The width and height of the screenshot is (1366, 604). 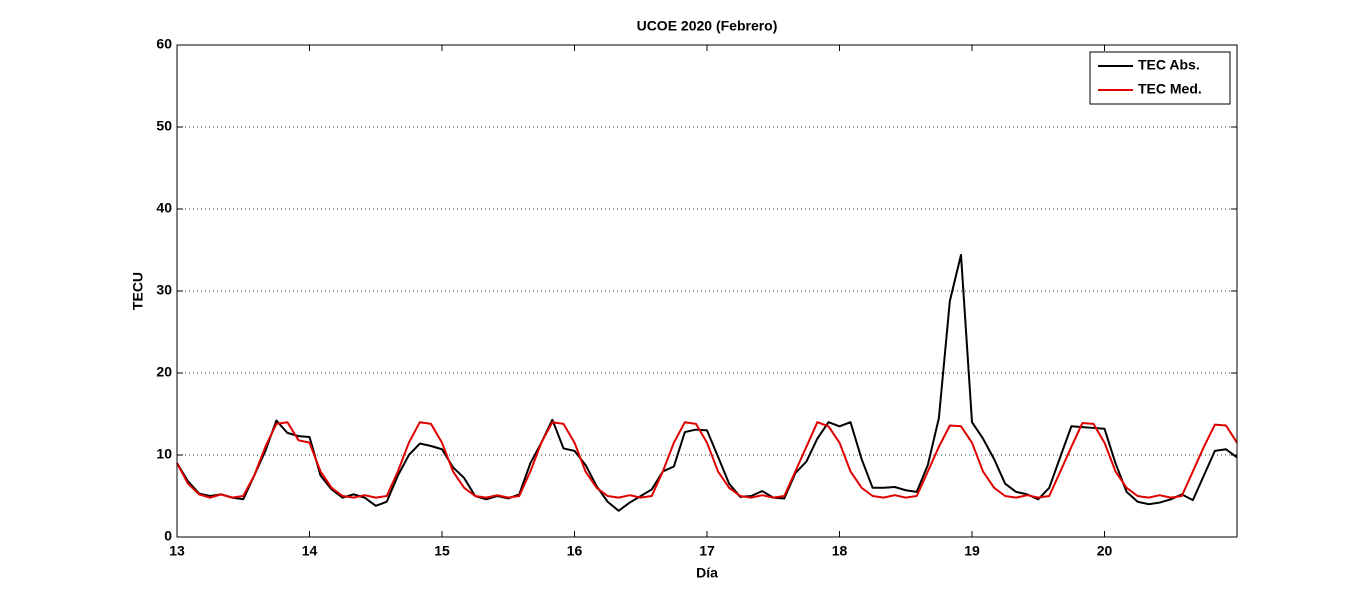 I want to click on y-axis-label: TECU, so click(x=138, y=291).